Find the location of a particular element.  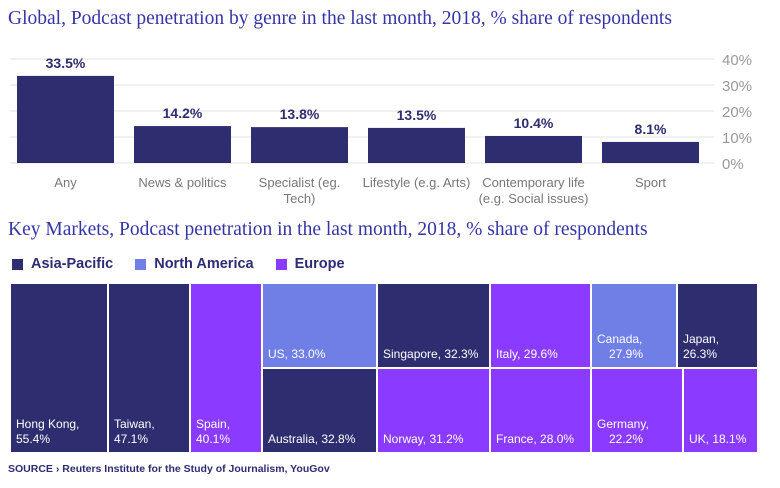

treemap-cell: Japan, 26.3% is located at coordinates (717, 325).